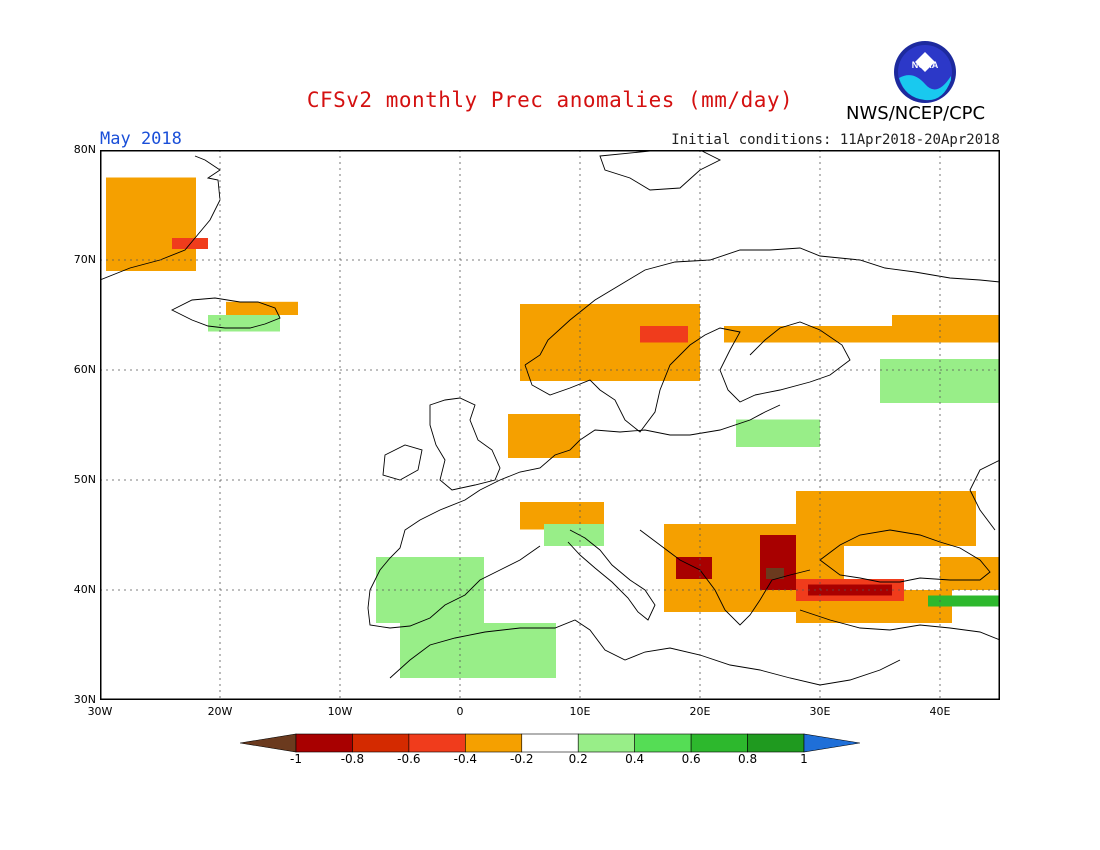 The height and width of the screenshot is (850, 1100). I want to click on lon-label: 0, so click(460, 711).